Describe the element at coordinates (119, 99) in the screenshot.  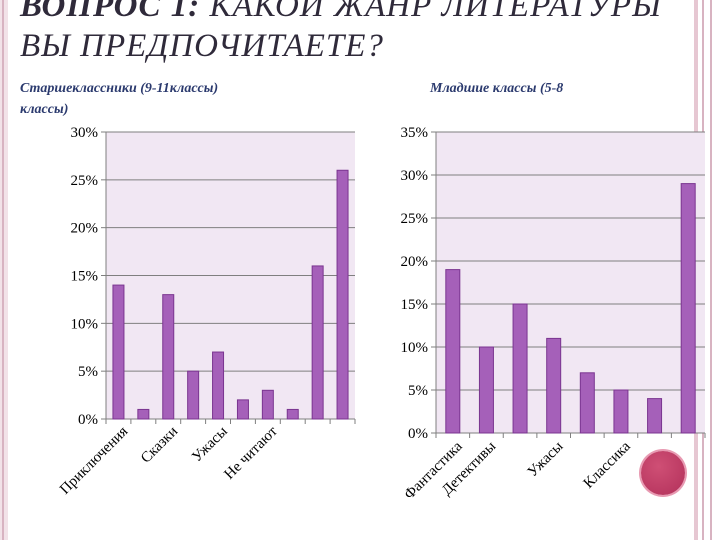
I see `left-chart-label: Старшеклассники (9-11классы) классы)` at that location.